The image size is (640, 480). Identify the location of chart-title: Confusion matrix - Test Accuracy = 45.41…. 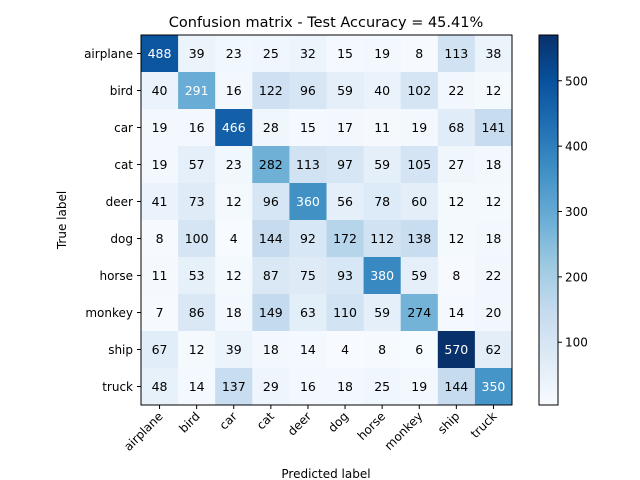
(326, 23).